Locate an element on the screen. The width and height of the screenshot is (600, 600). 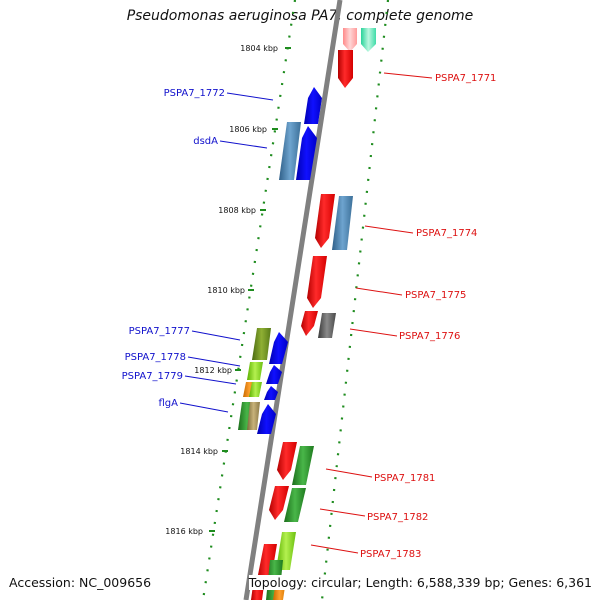
tick-label: 1812 kbp is located at coordinates (213, 370).